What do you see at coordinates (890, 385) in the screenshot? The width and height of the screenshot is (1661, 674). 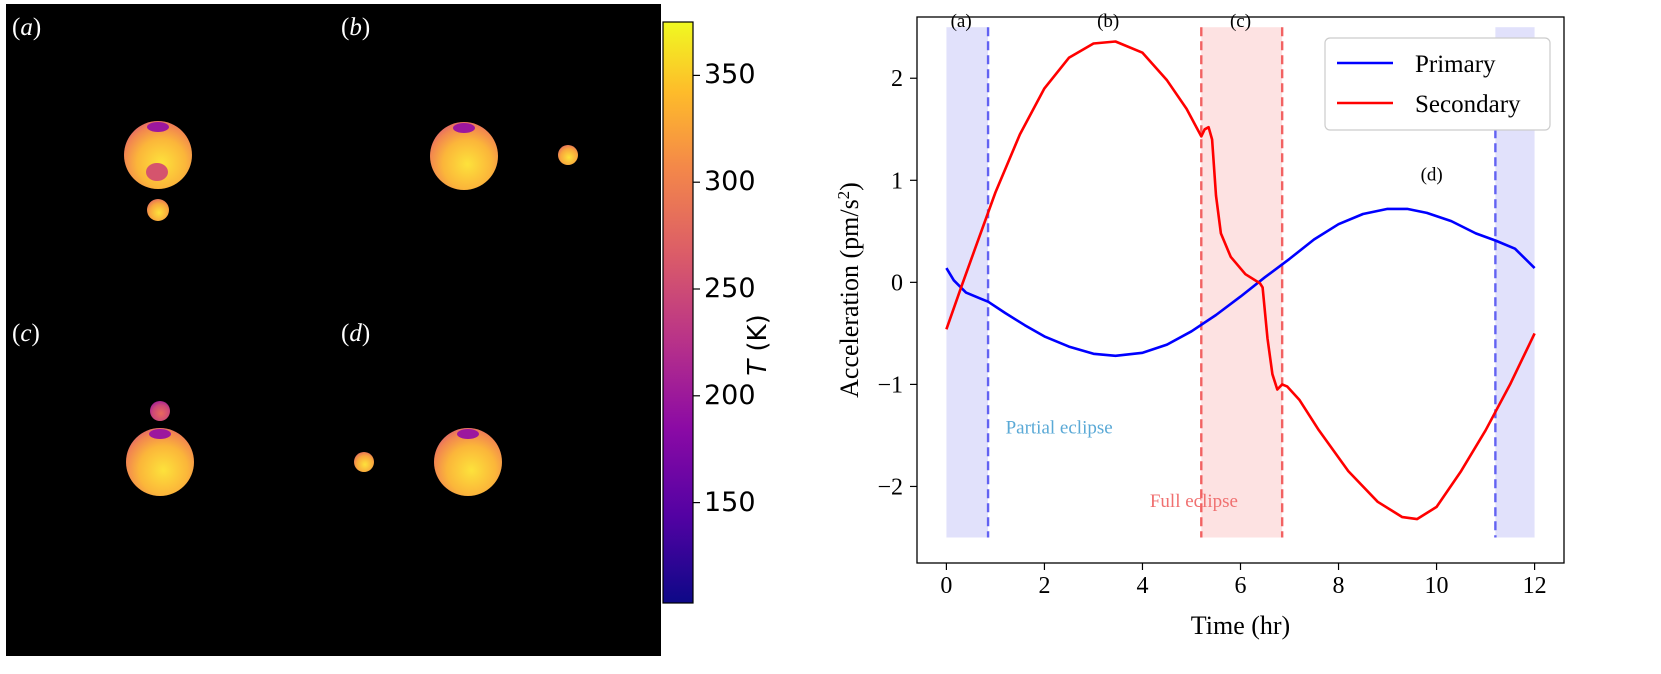 I see `y-tick-label: −1` at bounding box center [890, 385].